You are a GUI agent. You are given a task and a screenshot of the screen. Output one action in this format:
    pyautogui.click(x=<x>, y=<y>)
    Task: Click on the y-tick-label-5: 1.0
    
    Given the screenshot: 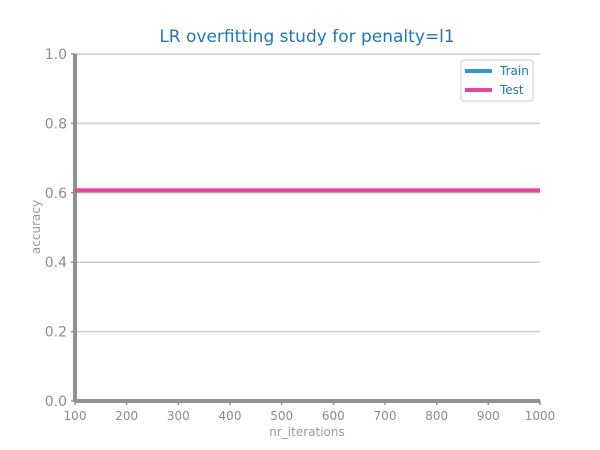 What is the action you would take?
    pyautogui.click(x=56, y=55)
    